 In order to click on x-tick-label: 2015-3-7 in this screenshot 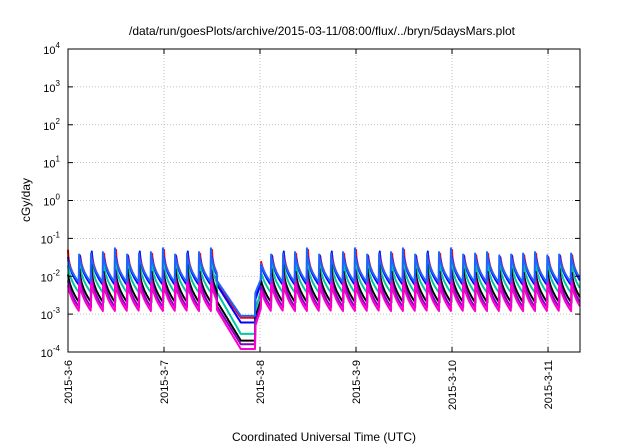, I will do `click(165, 382)`.